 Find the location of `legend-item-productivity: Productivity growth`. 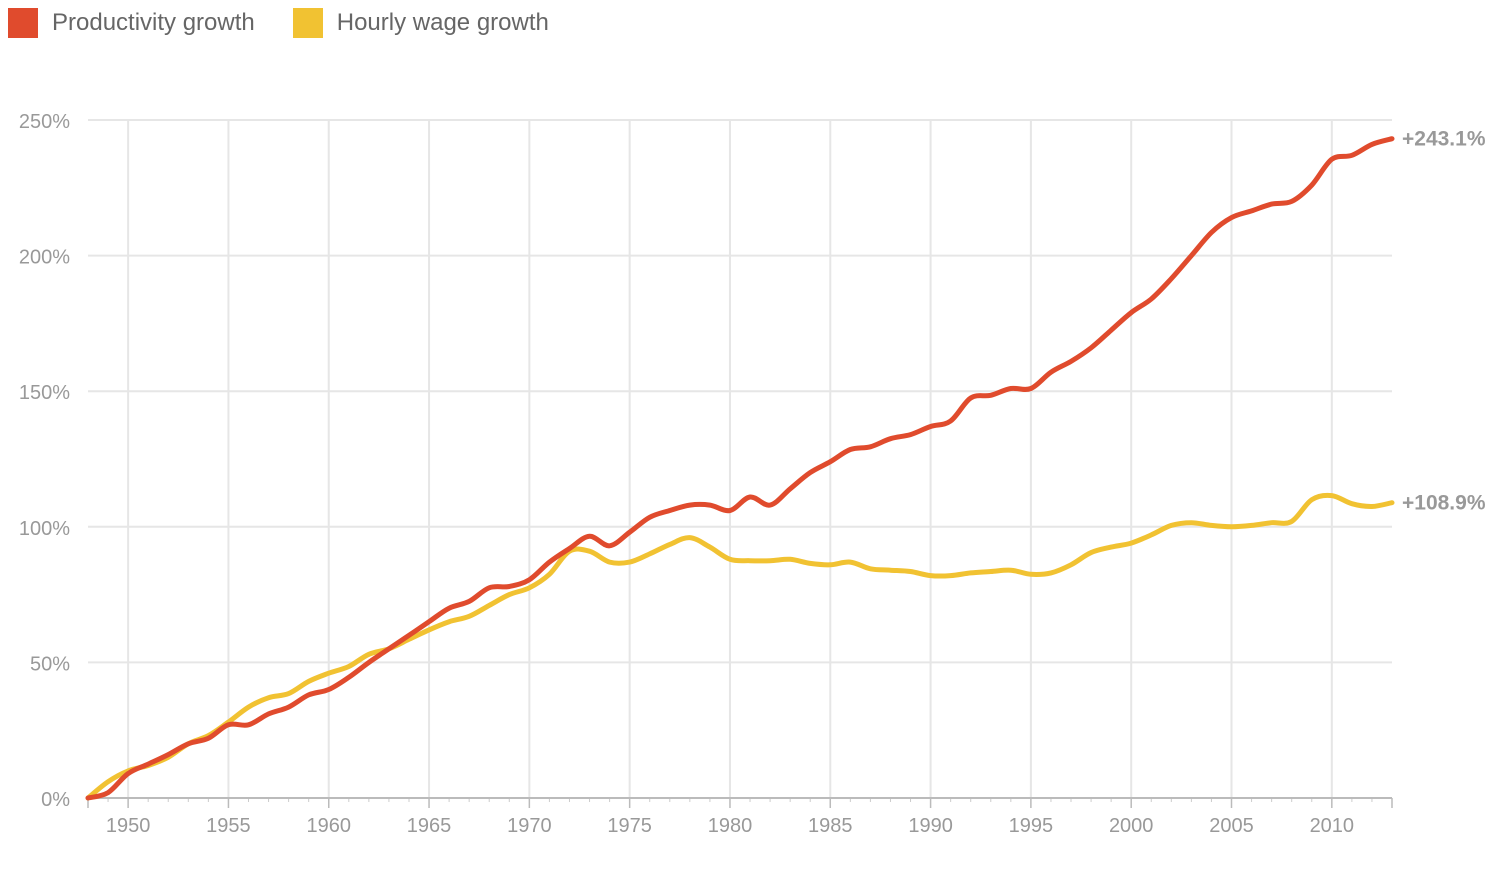

legend-item-productivity: Productivity growth is located at coordinates (131, 23).